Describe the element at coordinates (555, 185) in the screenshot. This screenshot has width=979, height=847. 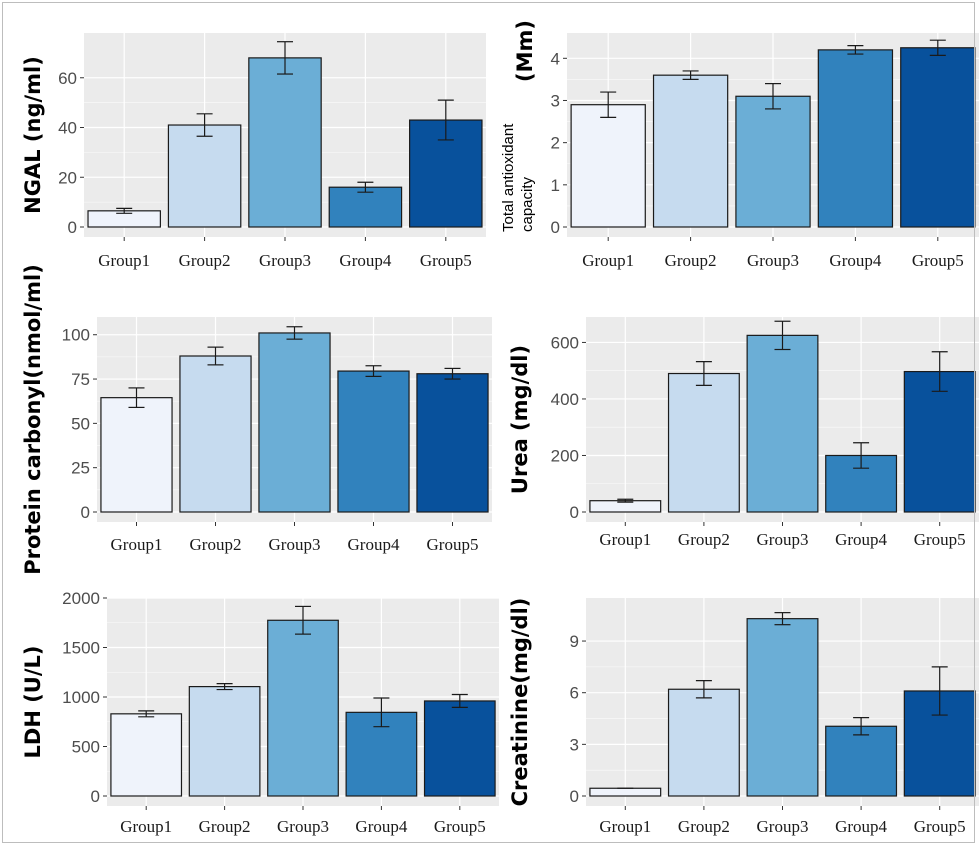
I see `y-tick-label: 1` at that location.